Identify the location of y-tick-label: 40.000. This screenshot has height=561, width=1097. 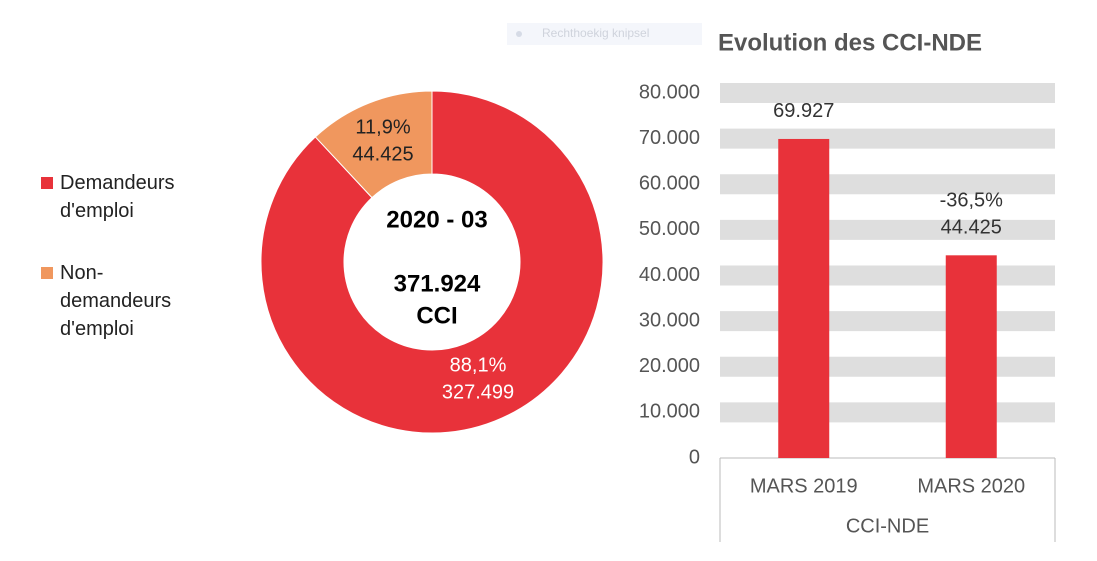
(669, 275).